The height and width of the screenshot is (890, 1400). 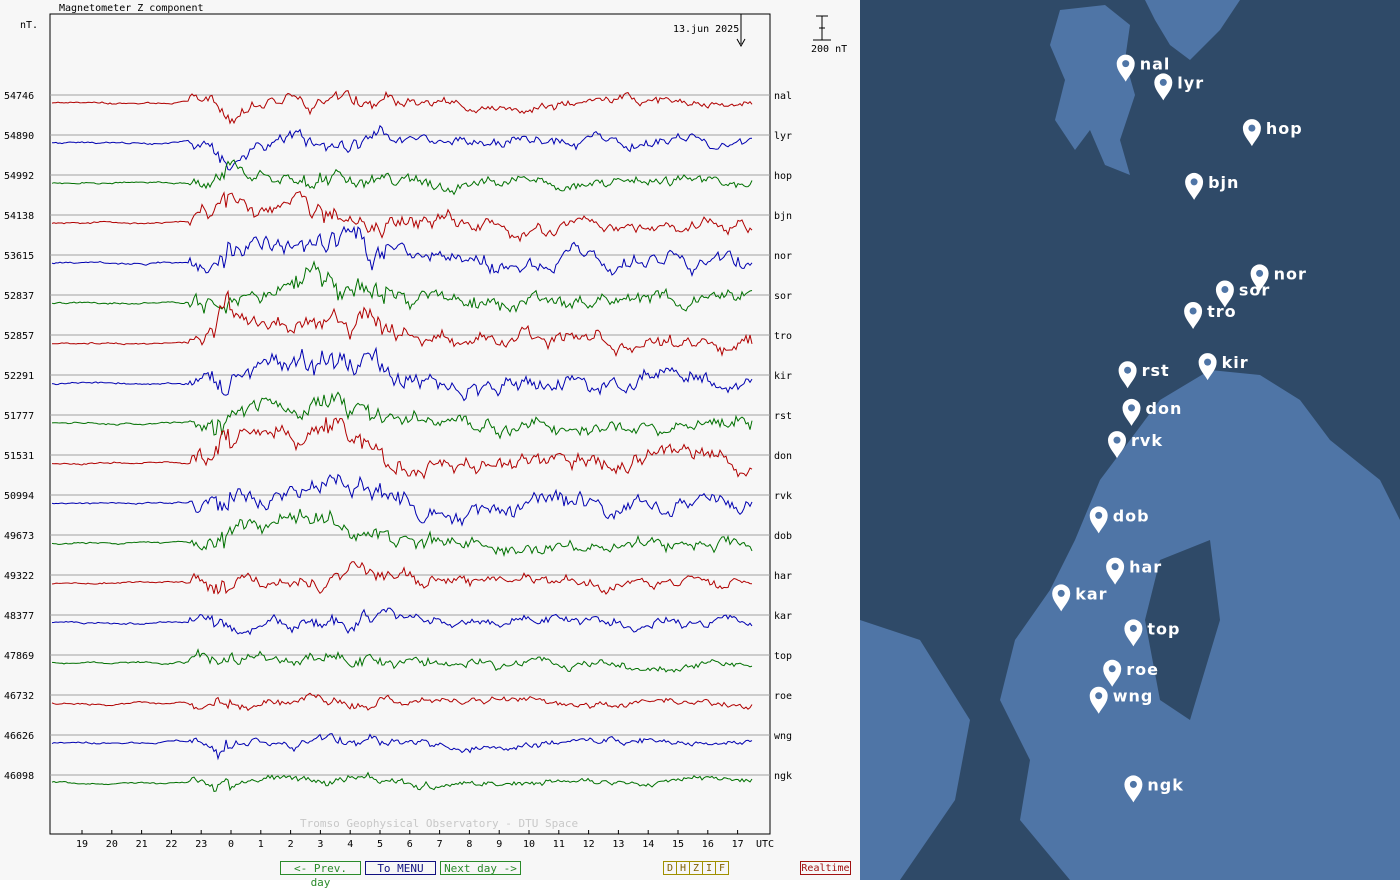 I want to click on map-marker-roe: roe, so click(x=1131, y=673).